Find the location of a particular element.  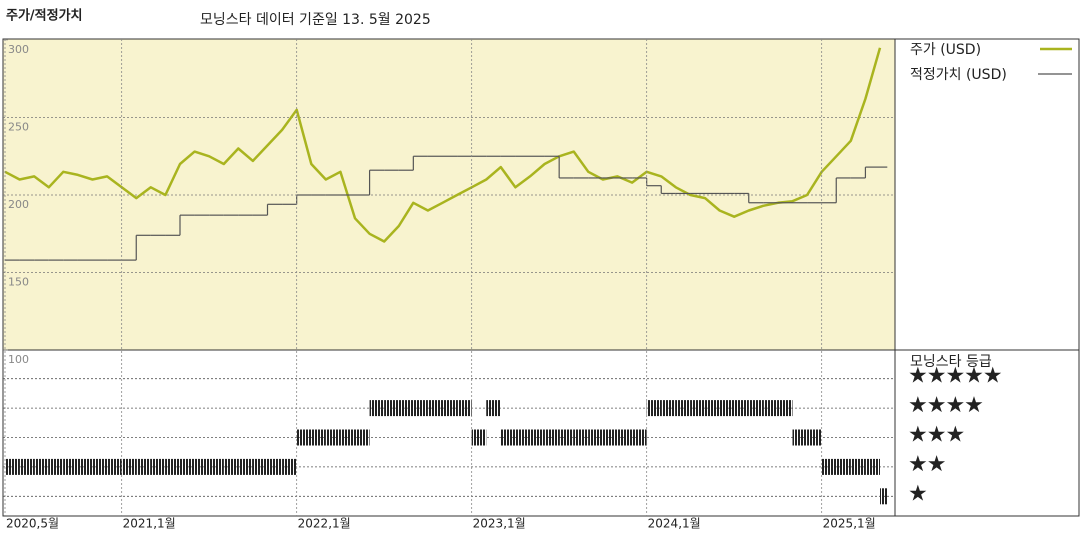

legend-label: 주가 (USD) is located at coordinates (945, 50).